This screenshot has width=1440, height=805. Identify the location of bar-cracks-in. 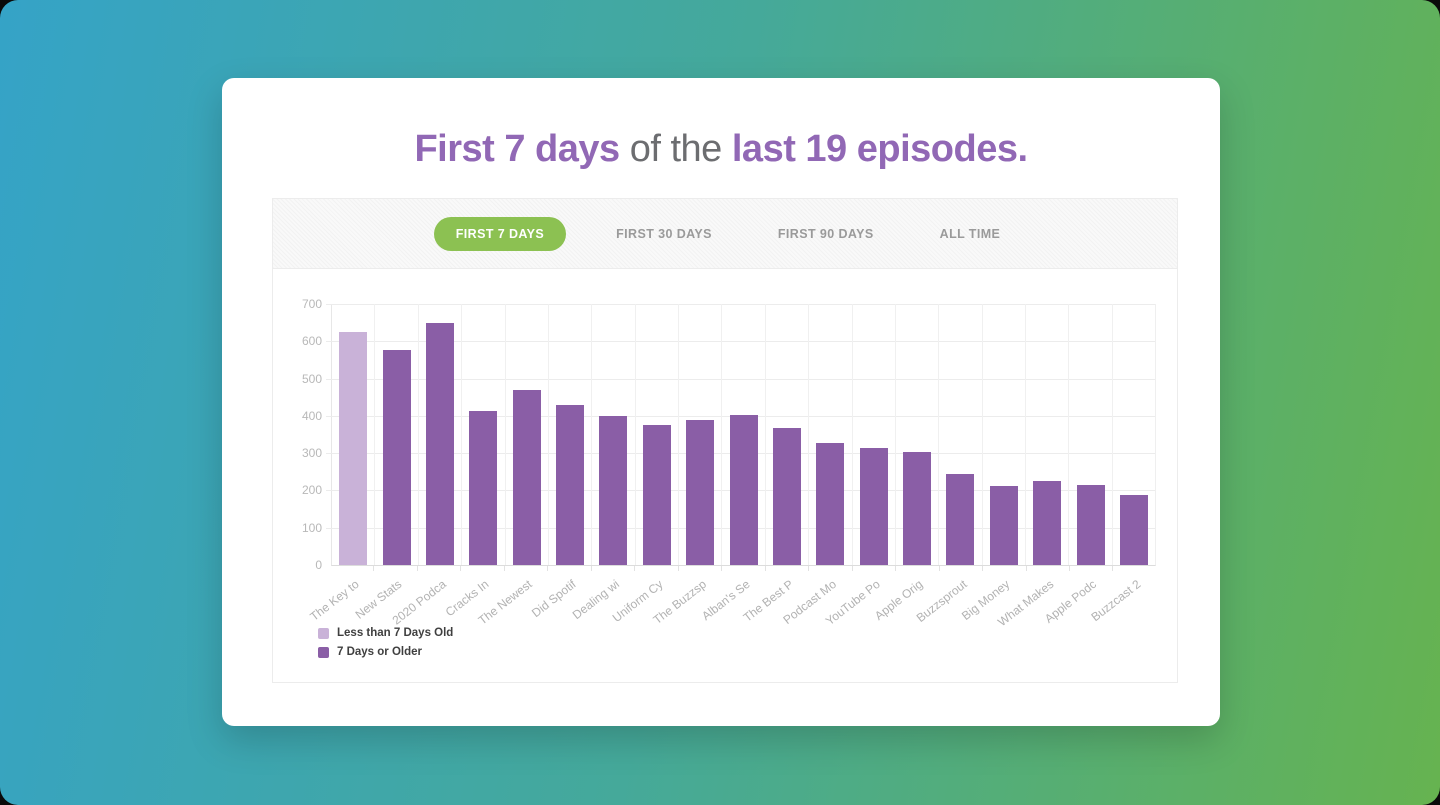
(483, 488).